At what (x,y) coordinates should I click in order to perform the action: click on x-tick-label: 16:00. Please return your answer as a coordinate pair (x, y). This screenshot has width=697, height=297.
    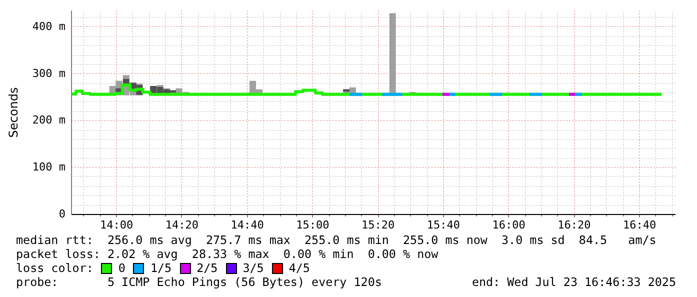
    Looking at the image, I should click on (509, 225).